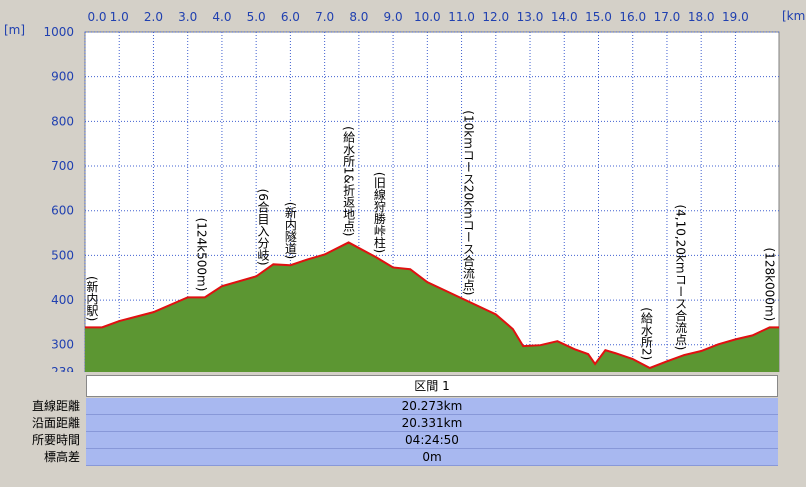 This screenshot has width=806, height=487. What do you see at coordinates (14, 30) in the screenshot?
I see `y-unit: [m]` at bounding box center [14, 30].